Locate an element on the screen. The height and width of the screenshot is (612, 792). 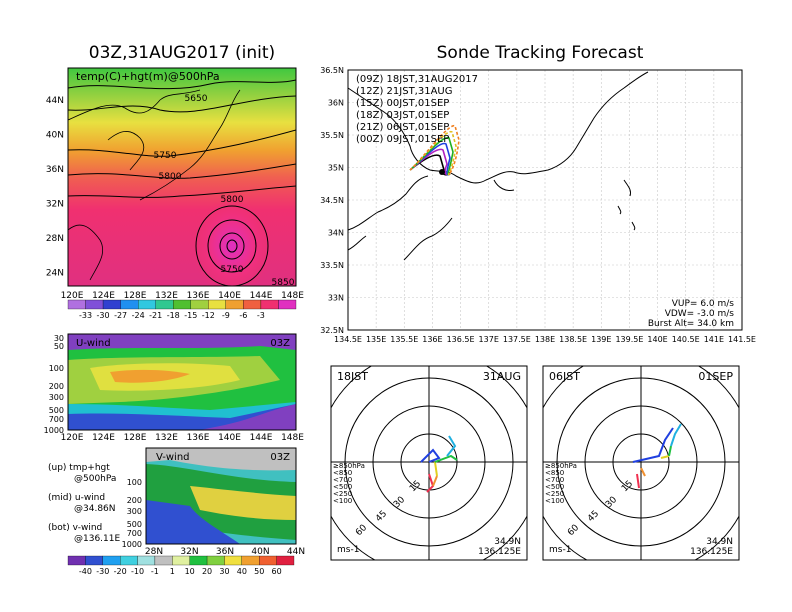
uwind-pressure-tick: 30 is located at coordinates (59, 338).